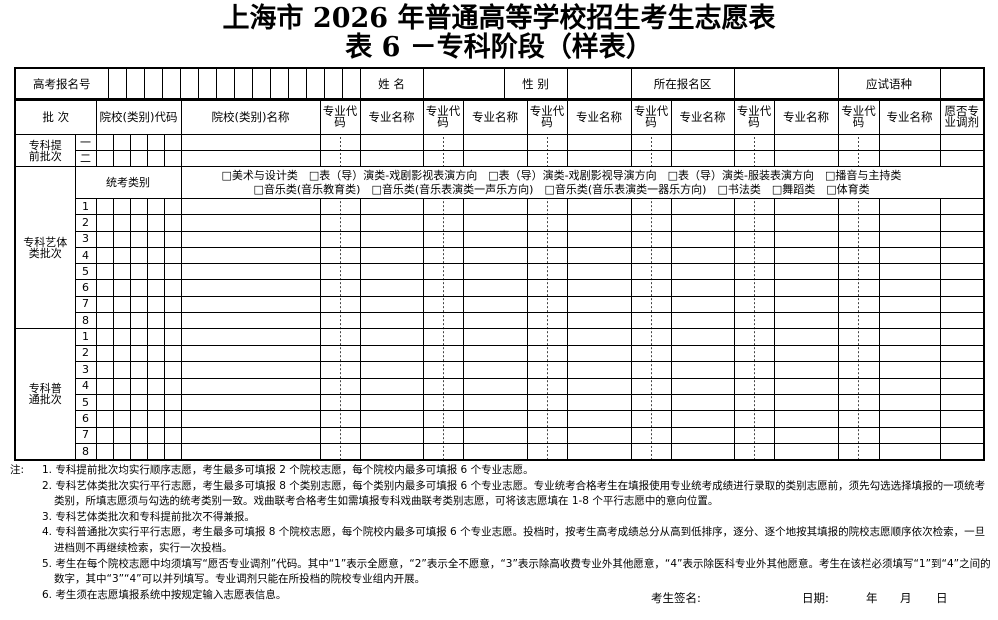 The image size is (998, 620). What do you see at coordinates (739, 189) in the screenshot?
I see `category-checkbox: □书法类` at bounding box center [739, 189].